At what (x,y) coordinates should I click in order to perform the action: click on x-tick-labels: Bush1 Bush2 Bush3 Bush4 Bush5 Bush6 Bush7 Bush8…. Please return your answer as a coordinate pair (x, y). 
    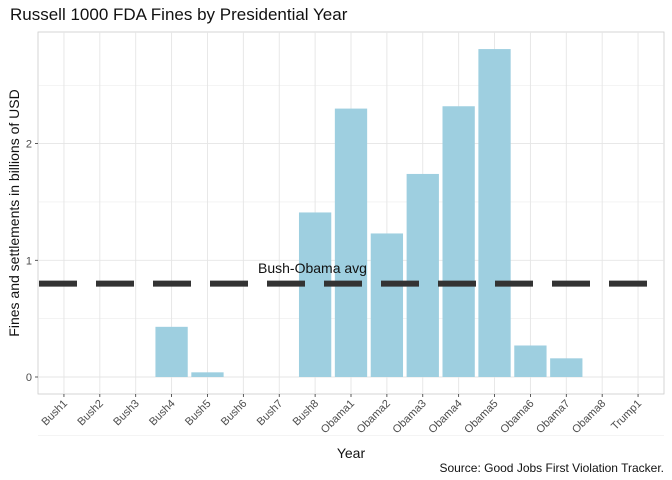
    Looking at the image, I should click on (342, 415).